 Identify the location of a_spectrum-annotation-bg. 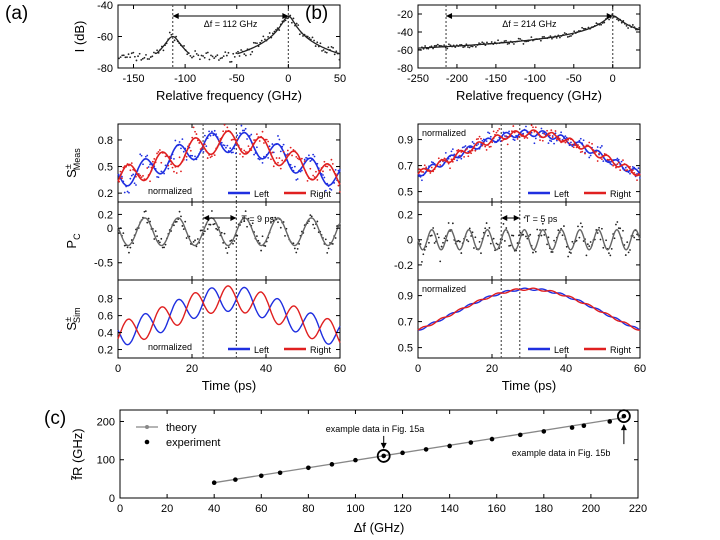
(230, 23).